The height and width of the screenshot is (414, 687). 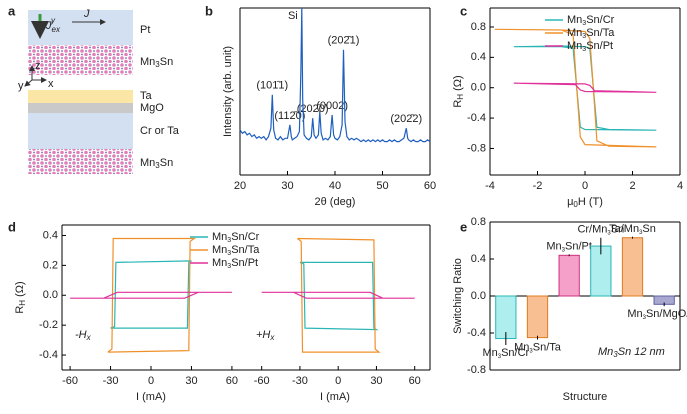 What do you see at coordinates (569, 275) in the screenshot?
I see `bar` at bounding box center [569, 275].